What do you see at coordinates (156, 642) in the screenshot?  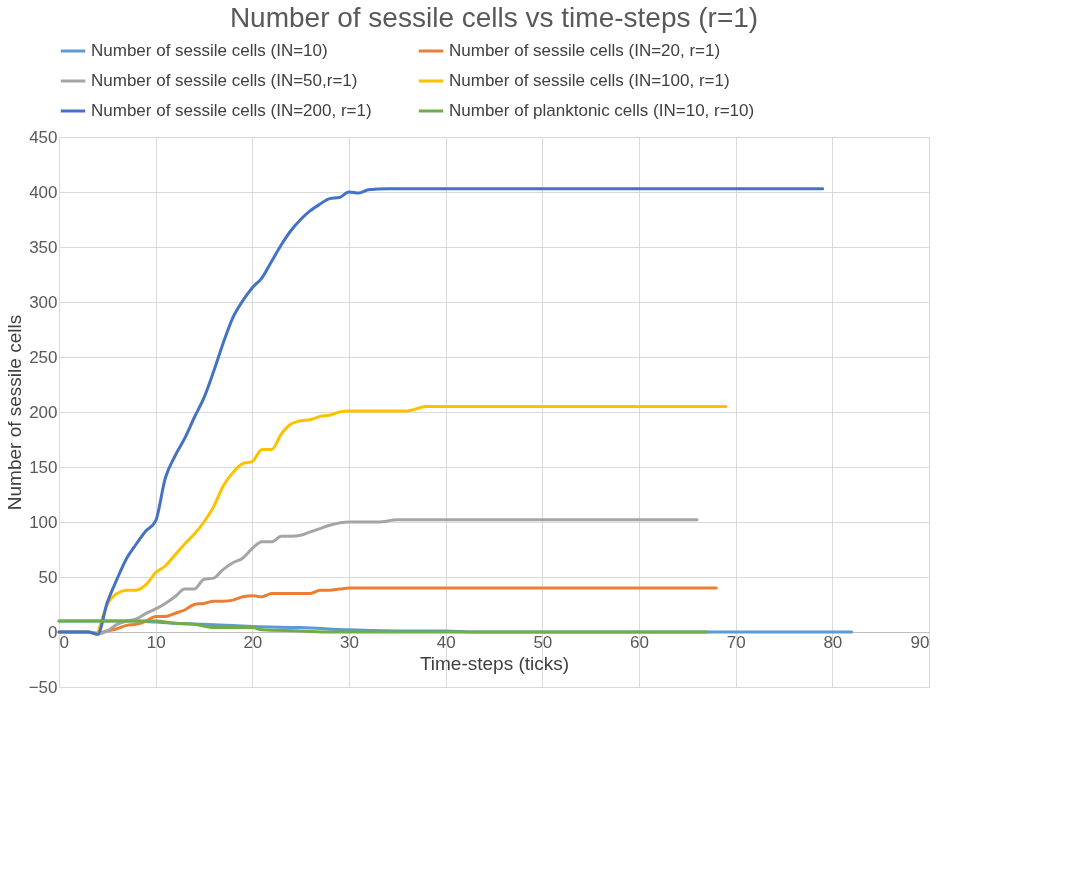 I see `x-tick-label: 10` at bounding box center [156, 642].